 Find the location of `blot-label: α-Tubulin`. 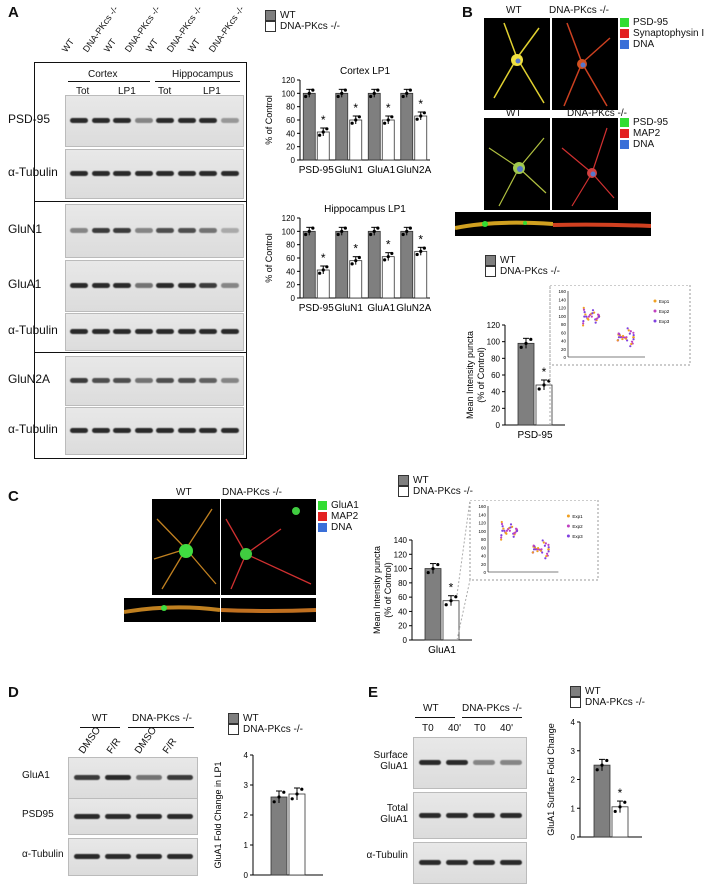

blot-label: α-Tubulin is located at coordinates (33, 429).